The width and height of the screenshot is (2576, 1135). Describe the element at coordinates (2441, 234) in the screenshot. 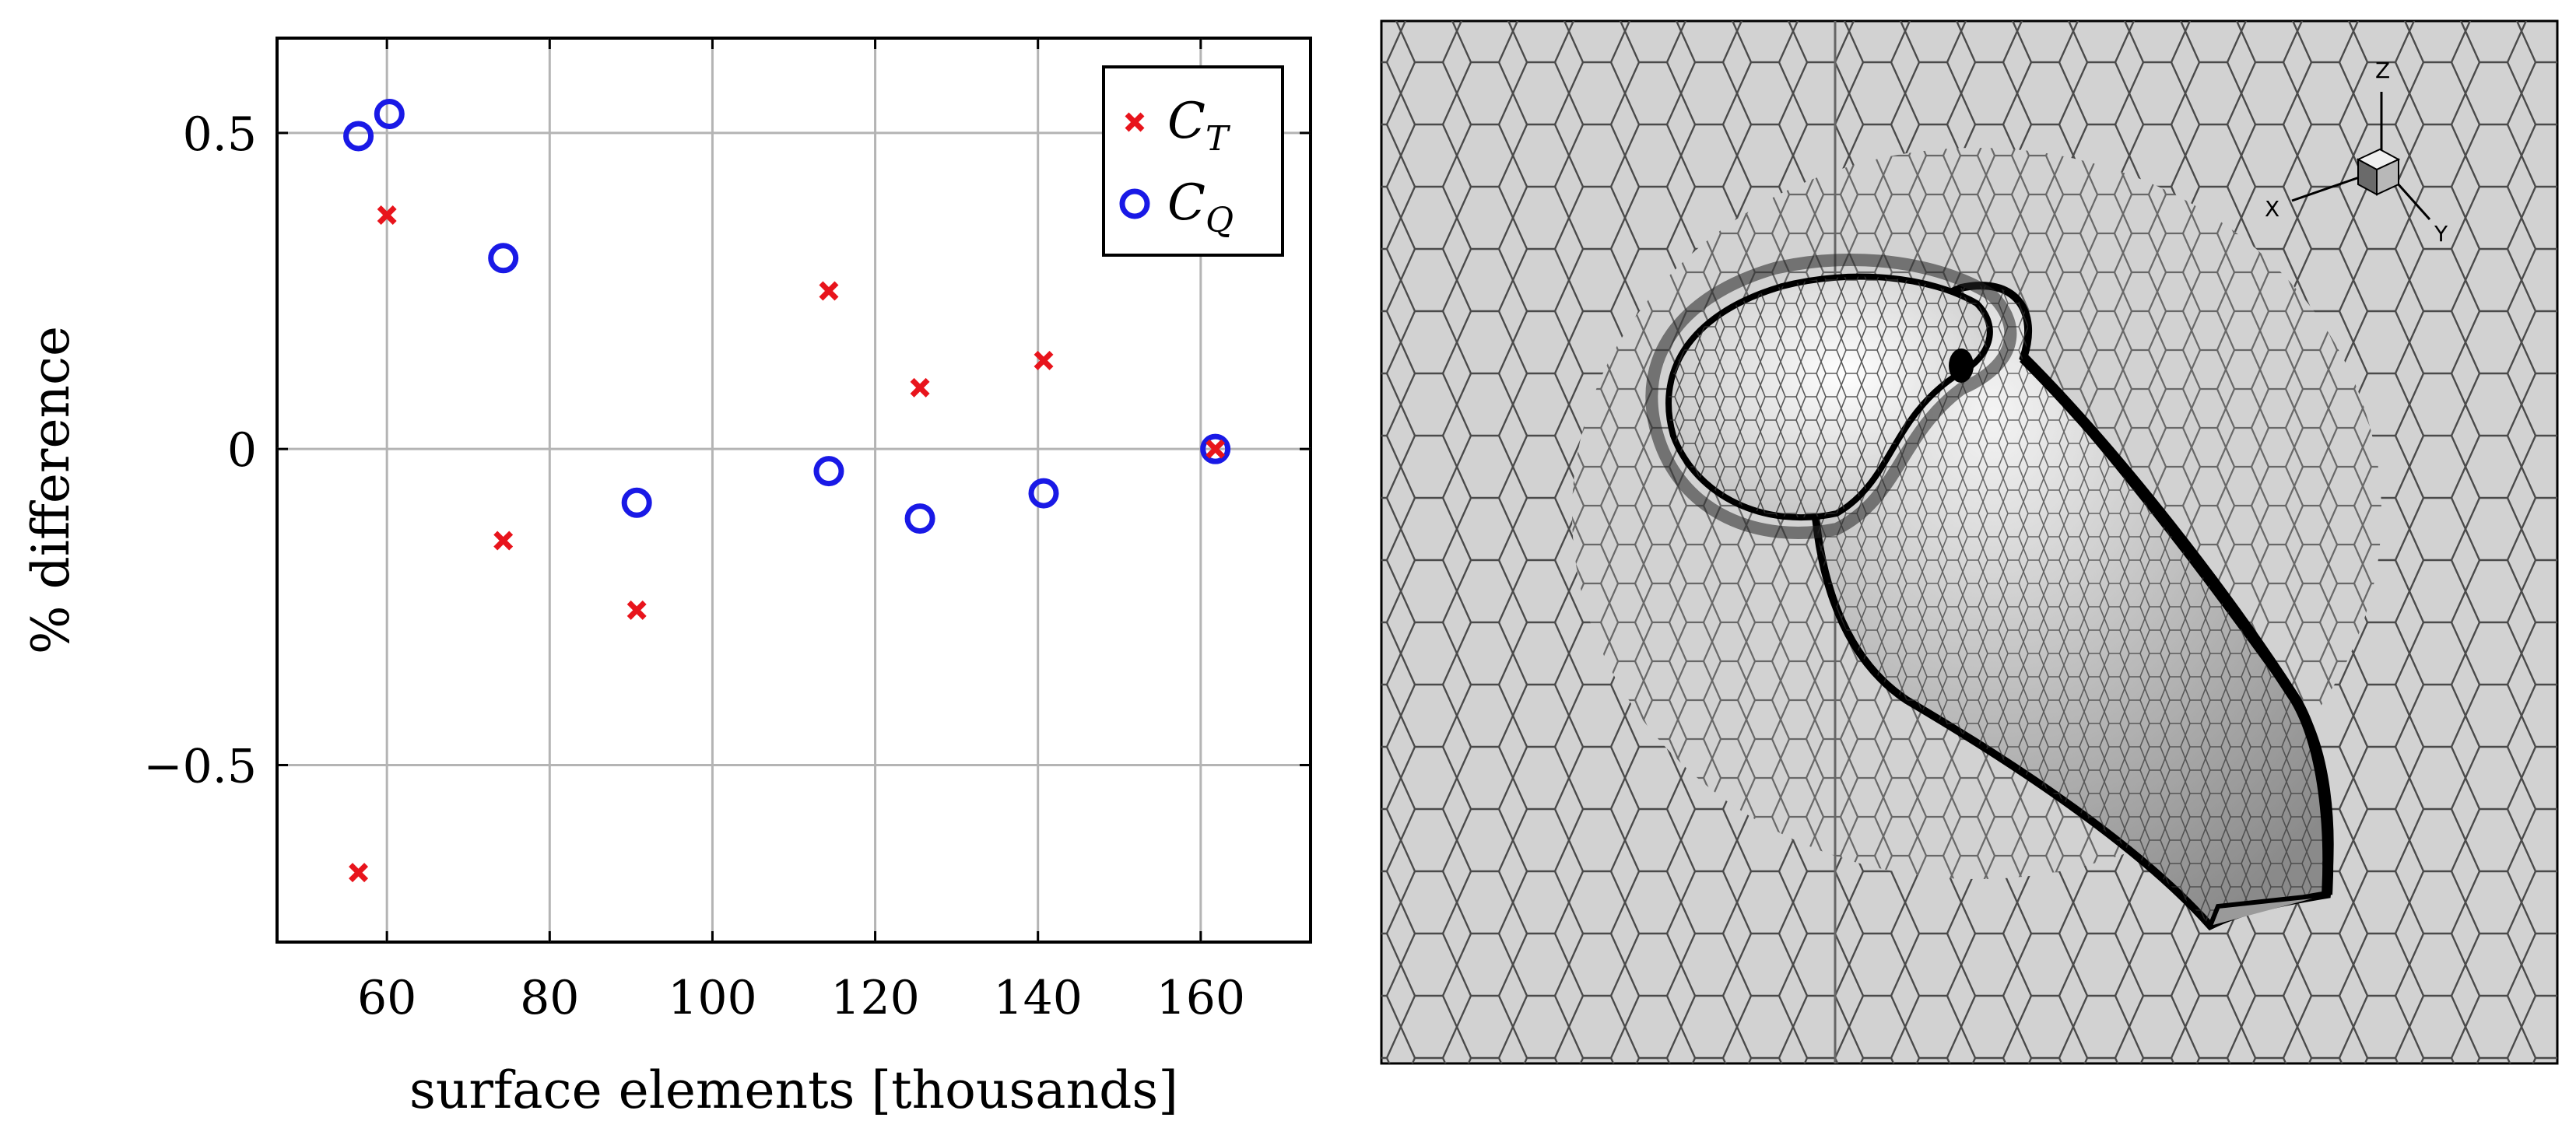

I see `triad-label-y: Y` at that location.